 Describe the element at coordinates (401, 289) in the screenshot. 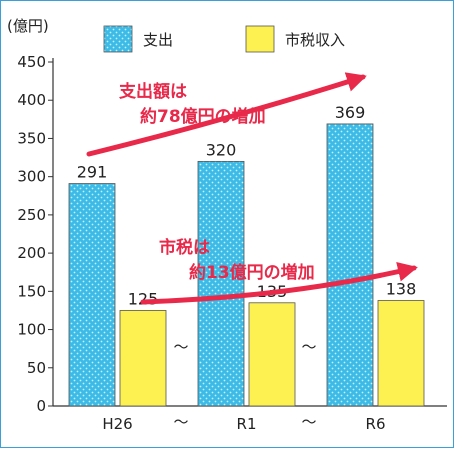

I see `data-label: 138` at that location.